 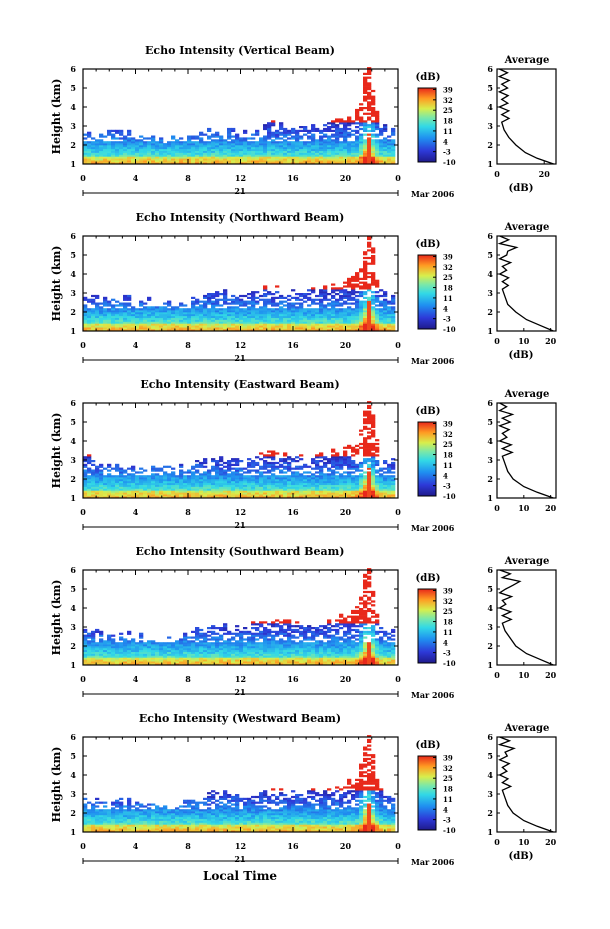 What do you see at coordinates (490, 126) in the screenshot?
I see `avg-y-tick-label: 3` at bounding box center [490, 126].